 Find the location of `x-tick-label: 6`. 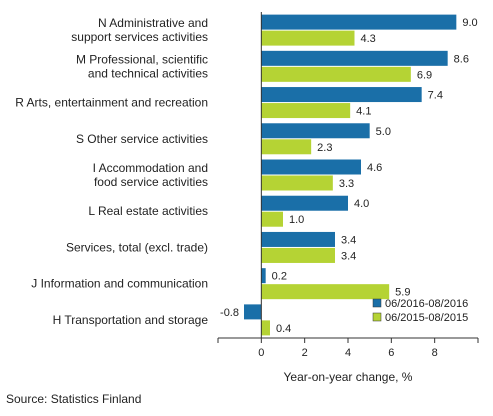

x-tick-label: 6 is located at coordinates (391, 353).